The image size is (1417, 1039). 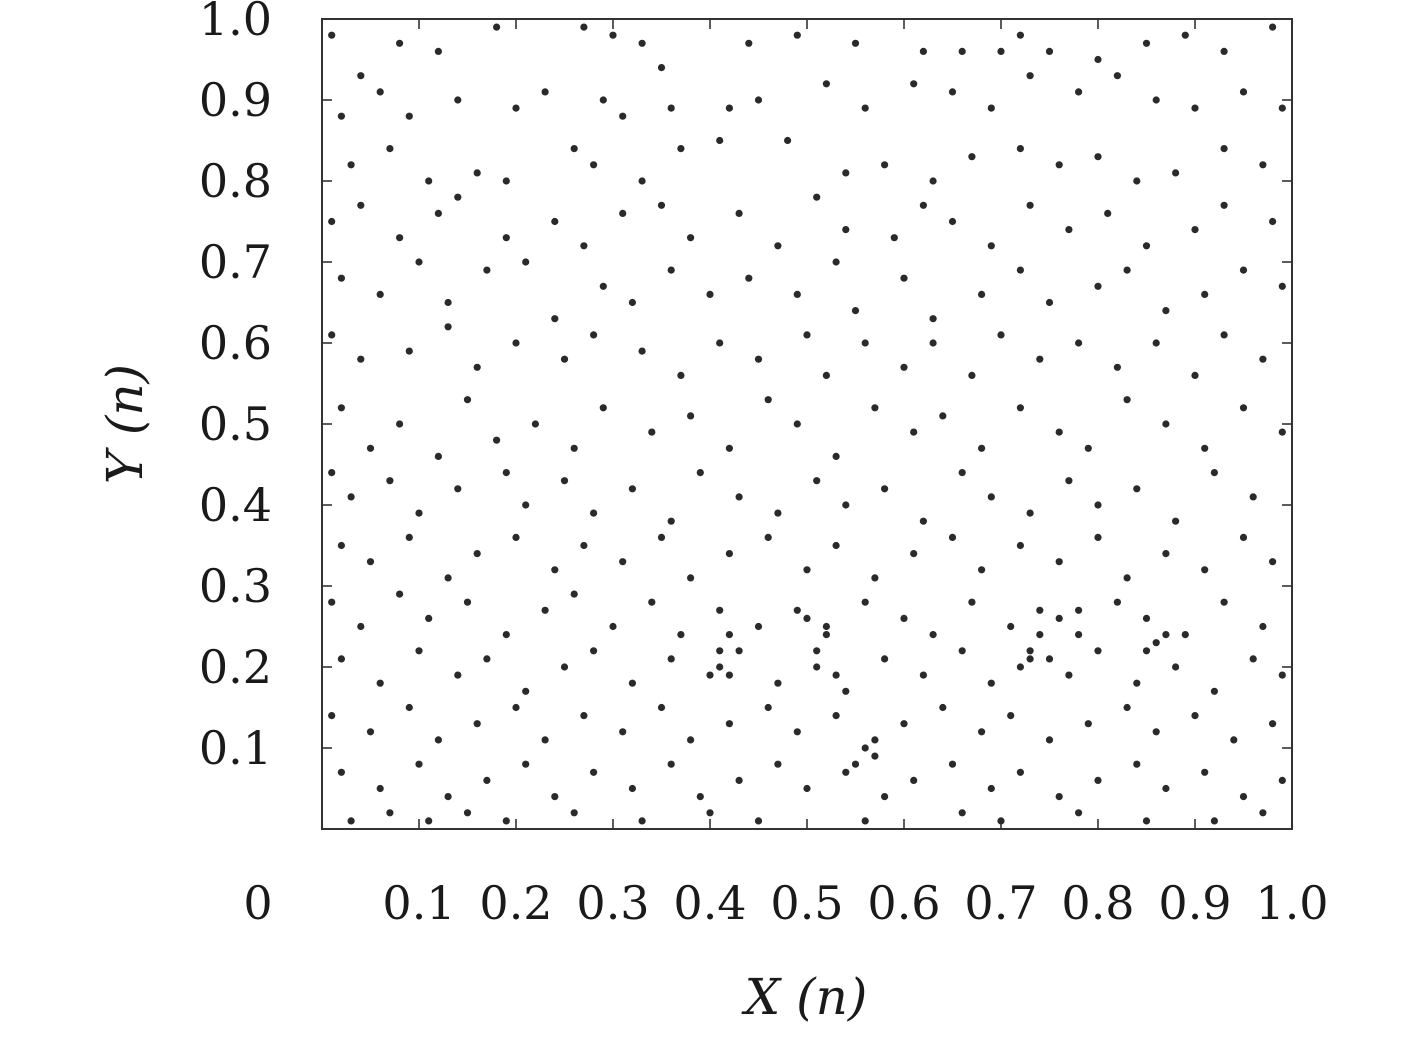 What do you see at coordinates (804, 997) in the screenshot?
I see `x-axis-label: X (n)` at bounding box center [804, 997].